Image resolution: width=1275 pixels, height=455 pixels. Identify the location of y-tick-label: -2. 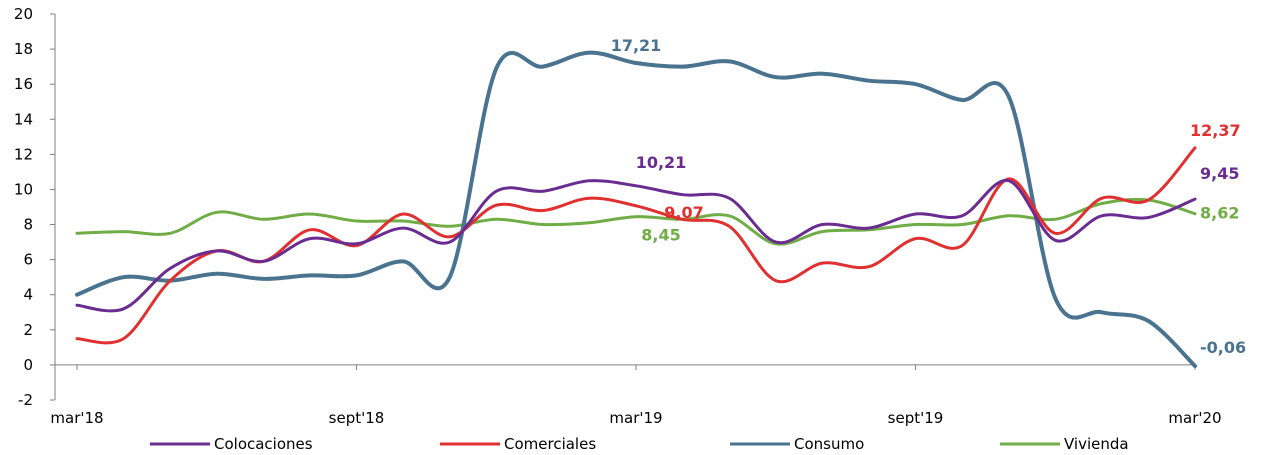
(25, 400).